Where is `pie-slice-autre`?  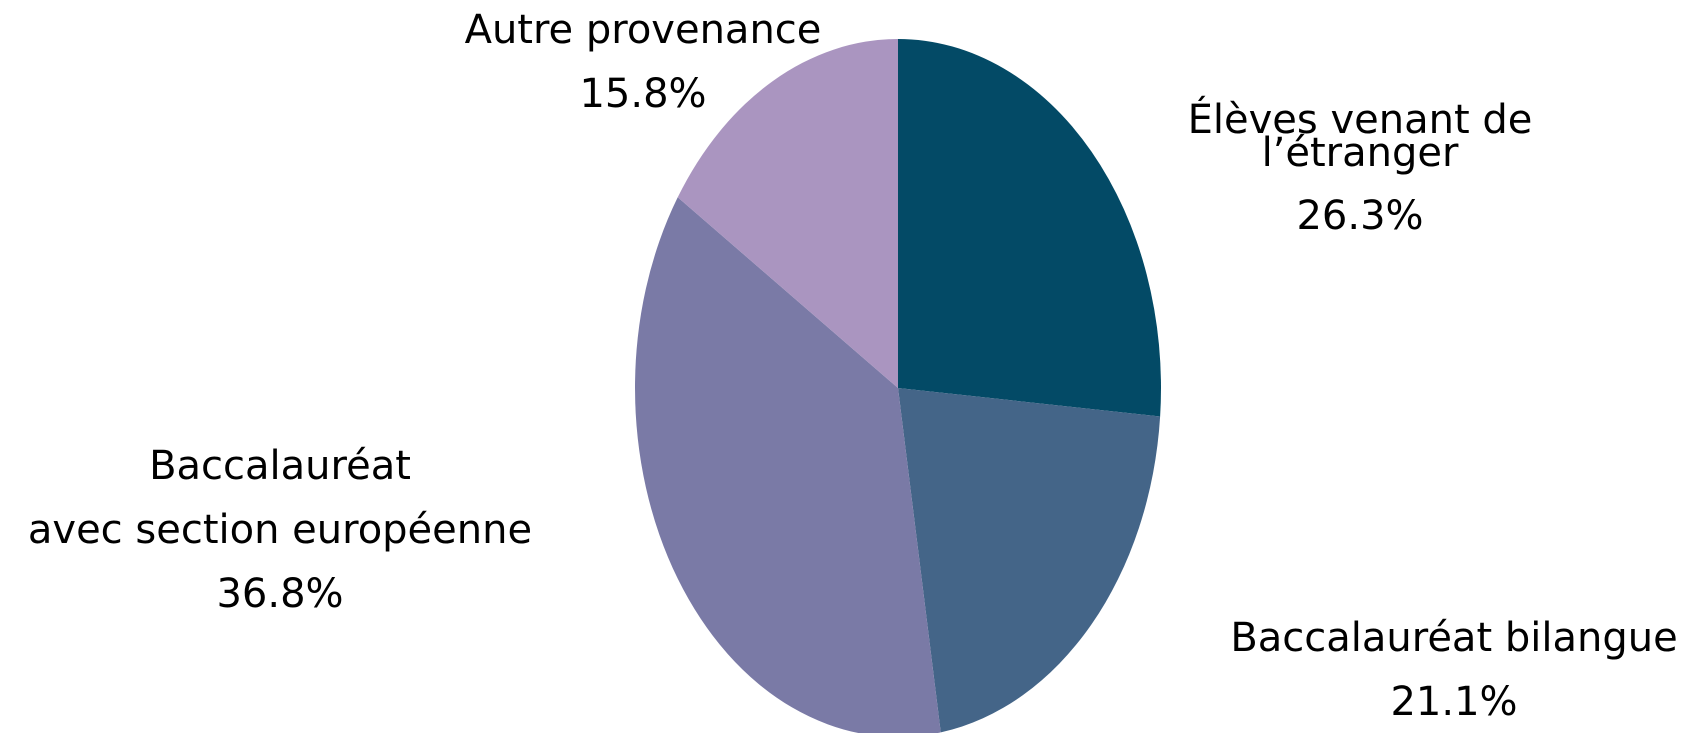 pie-slice-autre is located at coordinates (787, 213).